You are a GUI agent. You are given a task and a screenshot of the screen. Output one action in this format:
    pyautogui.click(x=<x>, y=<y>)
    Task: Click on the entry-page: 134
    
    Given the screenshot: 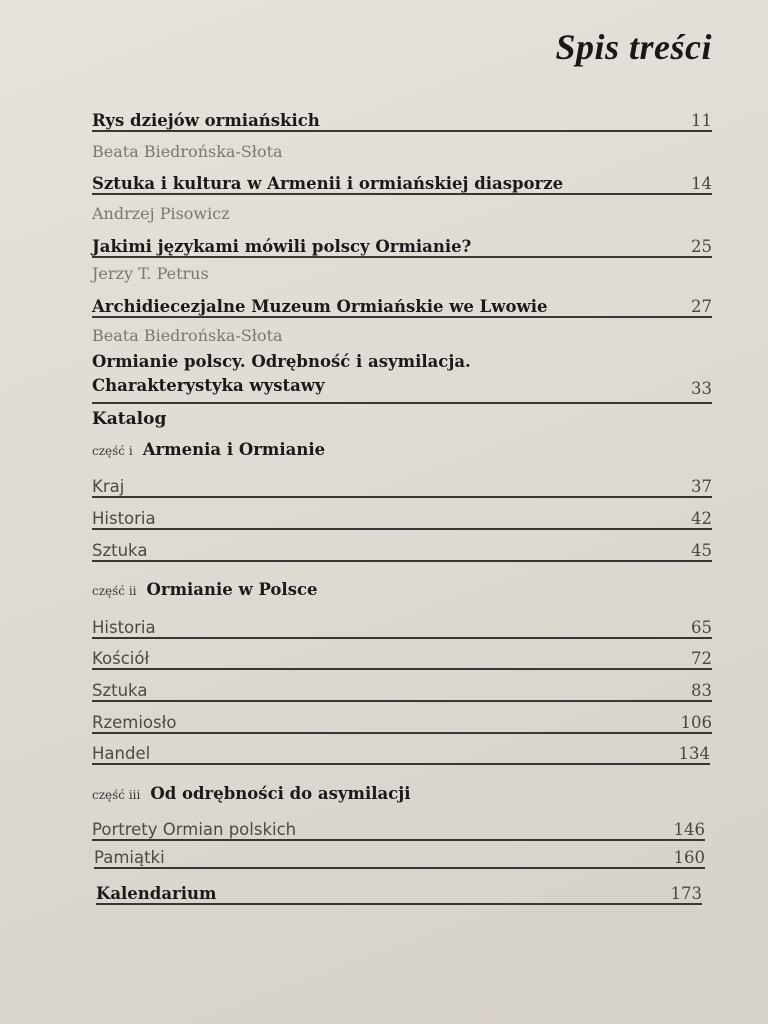 What is the action you would take?
    pyautogui.click(x=694, y=753)
    